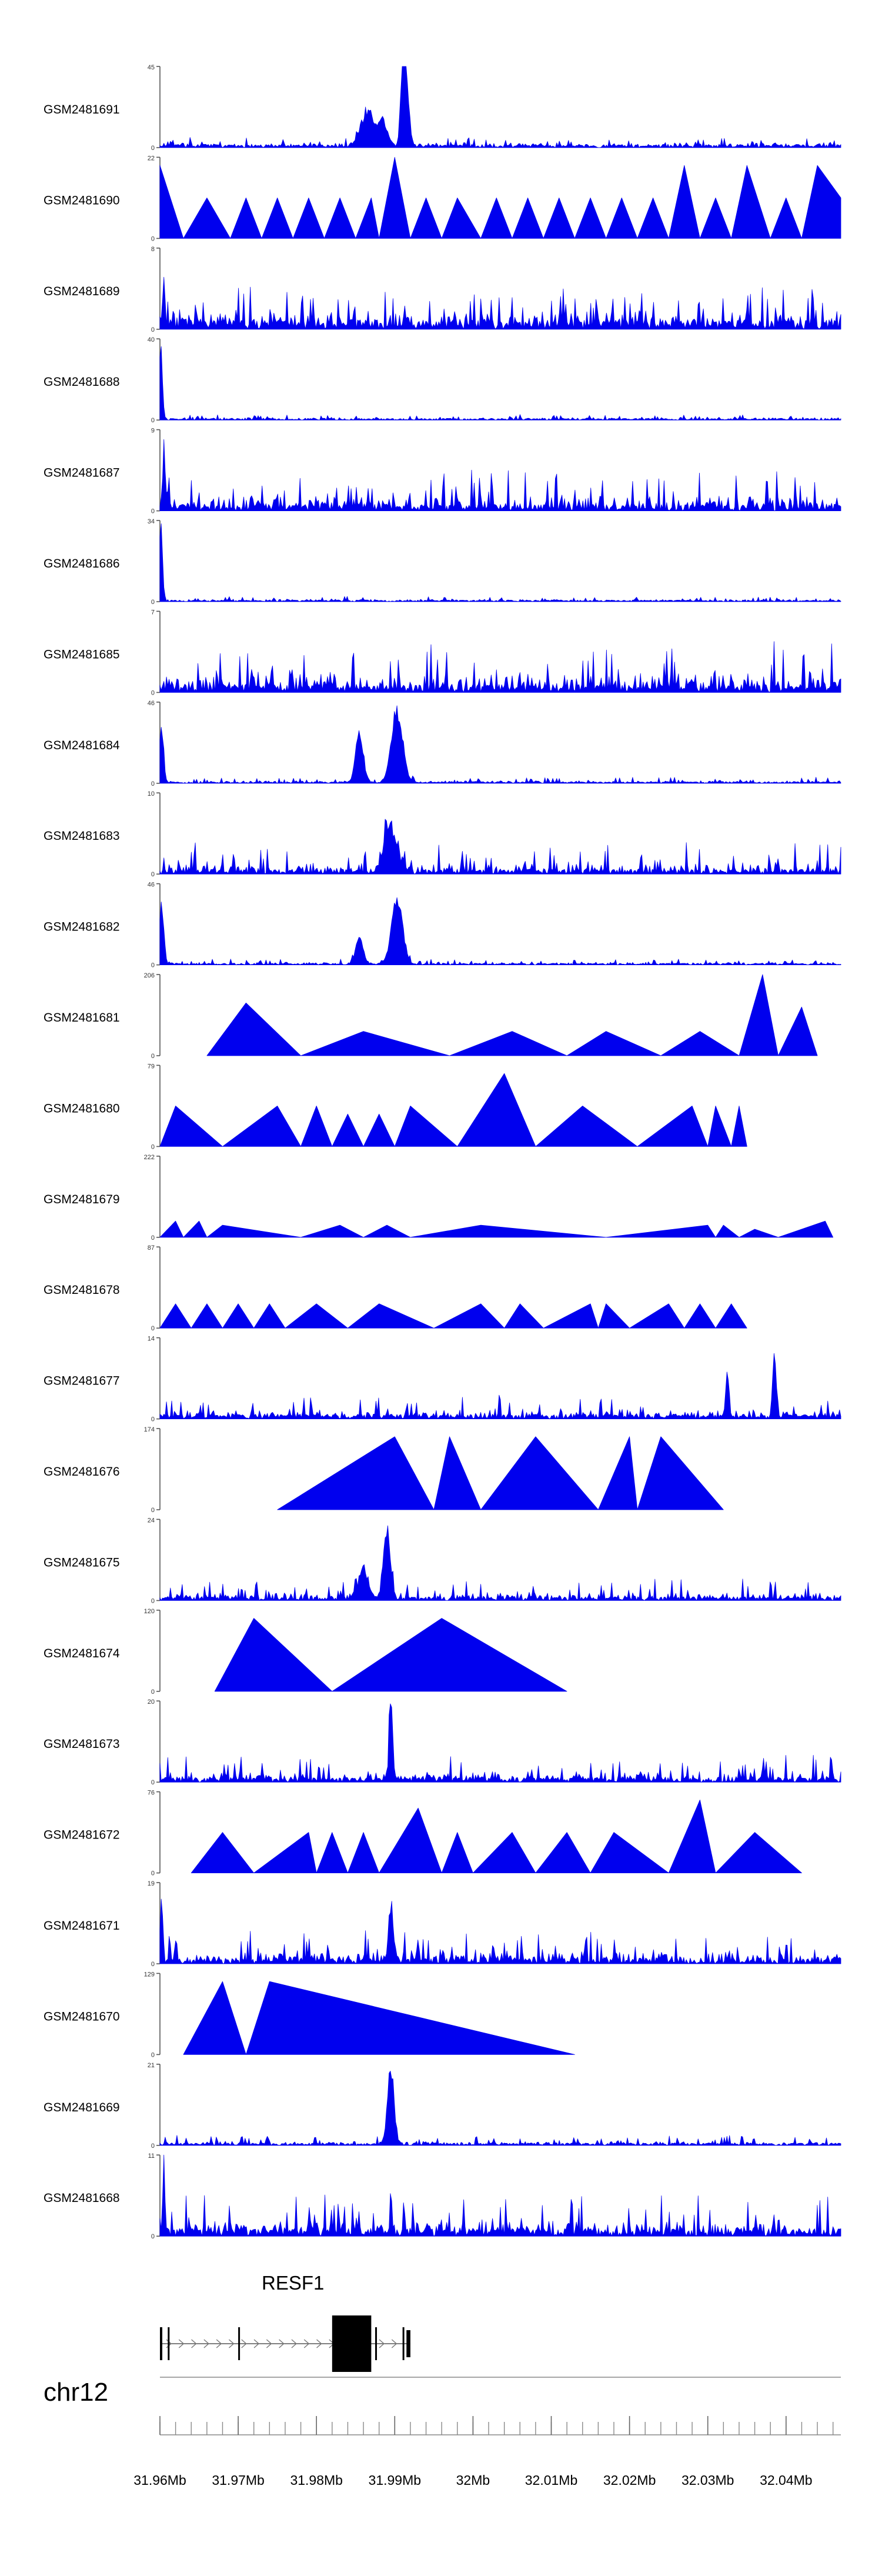  Describe the element at coordinates (151, 1883) in the screenshot. I see `y-tick-label-max: 19` at that location.